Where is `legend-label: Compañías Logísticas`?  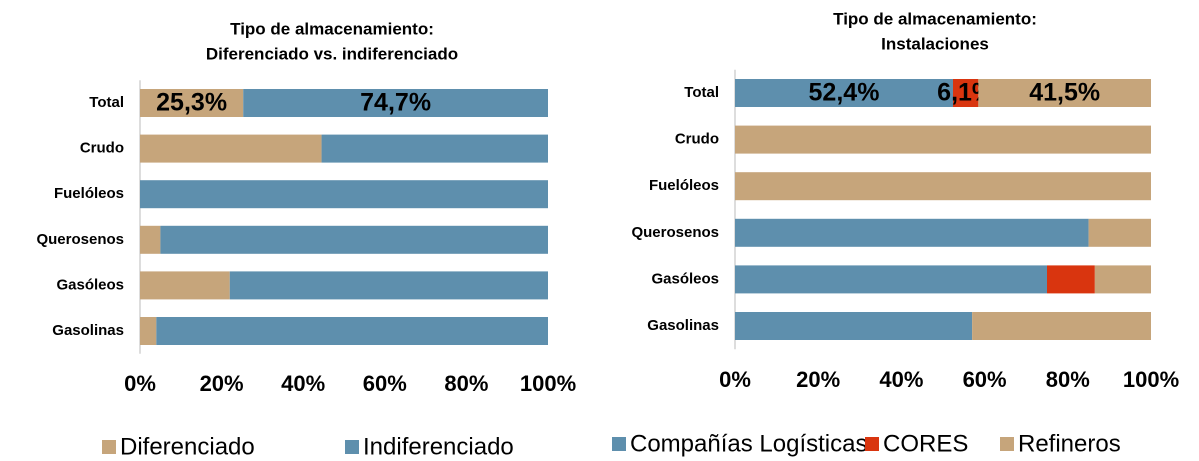
legend-label: Compañías Logísticas is located at coordinates (748, 443).